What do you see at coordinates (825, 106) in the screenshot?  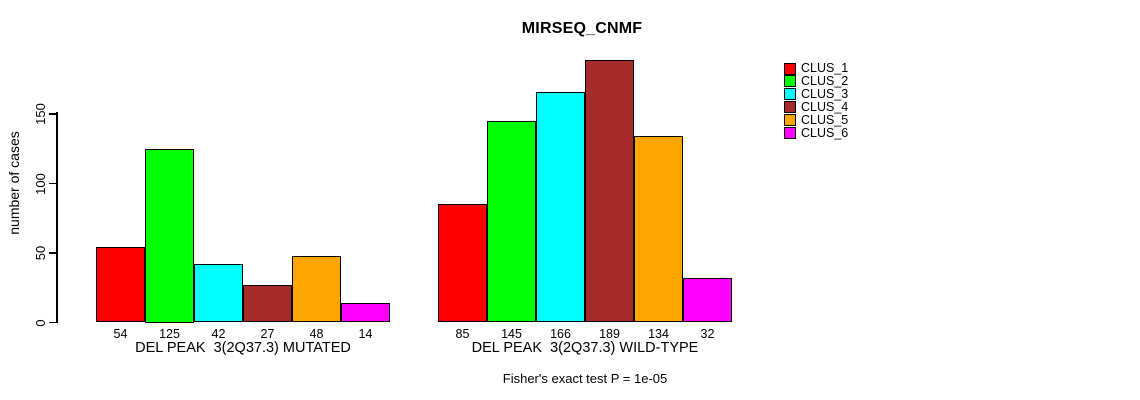 I see `legend-label: CLUS_4` at bounding box center [825, 106].